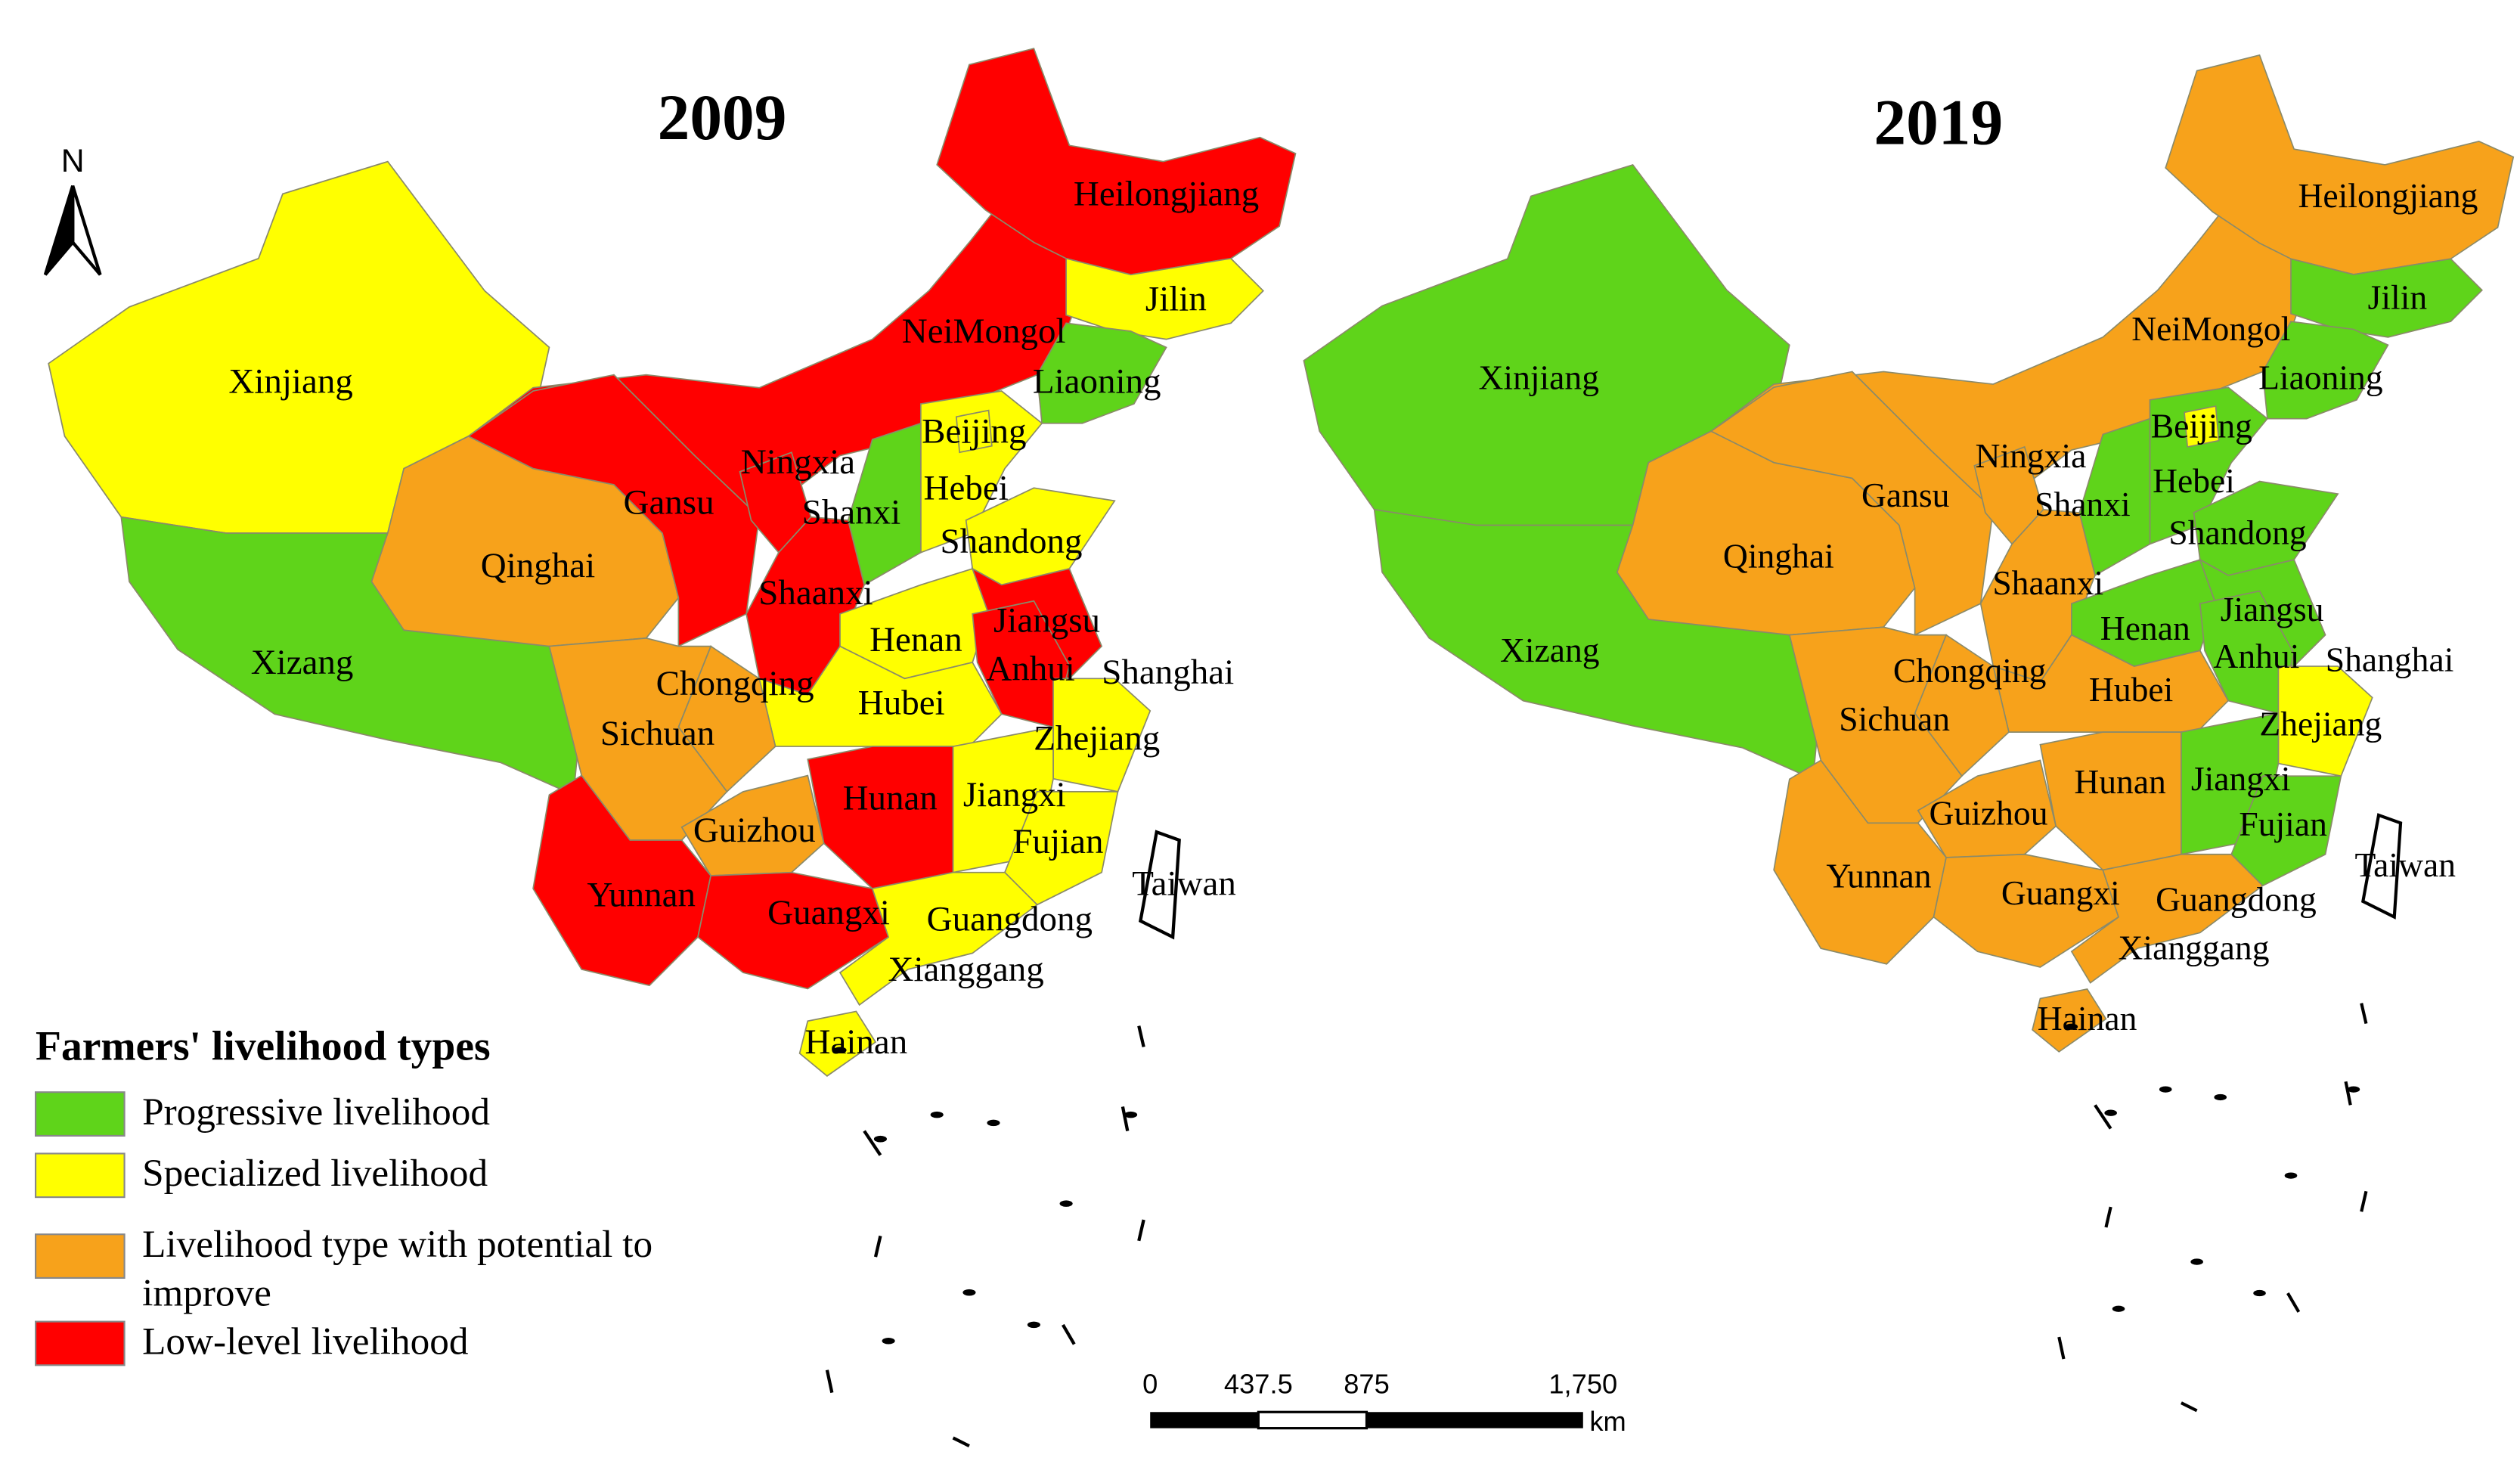  Describe the element at coordinates (73, 161) in the screenshot. I see `north-label: N` at that location.